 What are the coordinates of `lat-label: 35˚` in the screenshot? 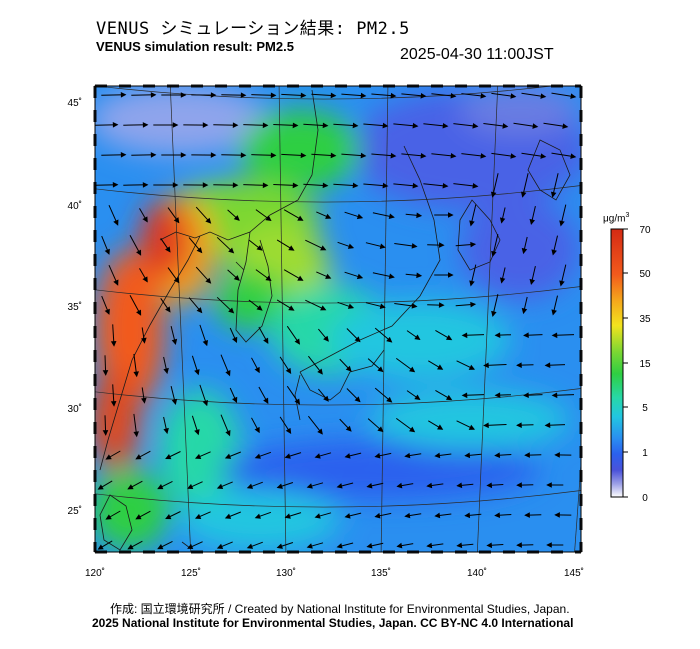 It's located at (75, 307).